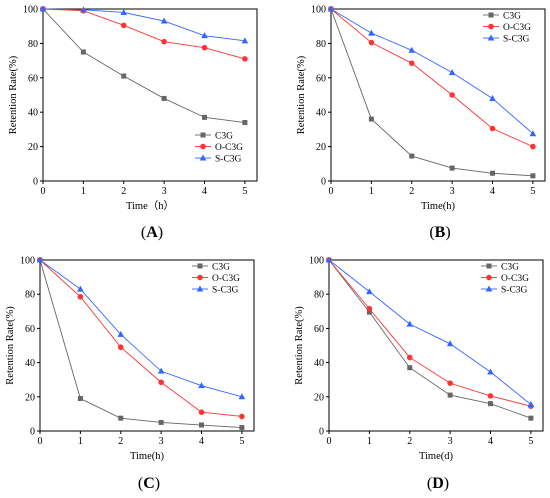 This screenshot has height=498, width=550. I want to click on panel-c-legend-label: C3G, so click(221, 268).